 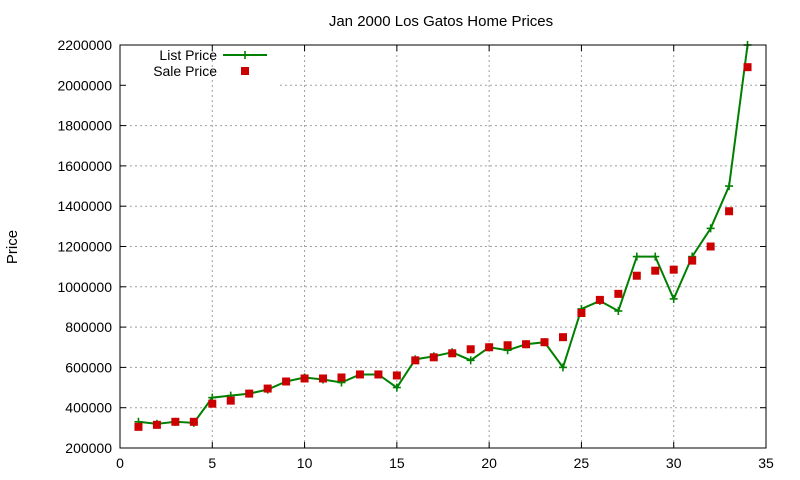 I want to click on x-tick-label: 0, so click(x=120, y=463).